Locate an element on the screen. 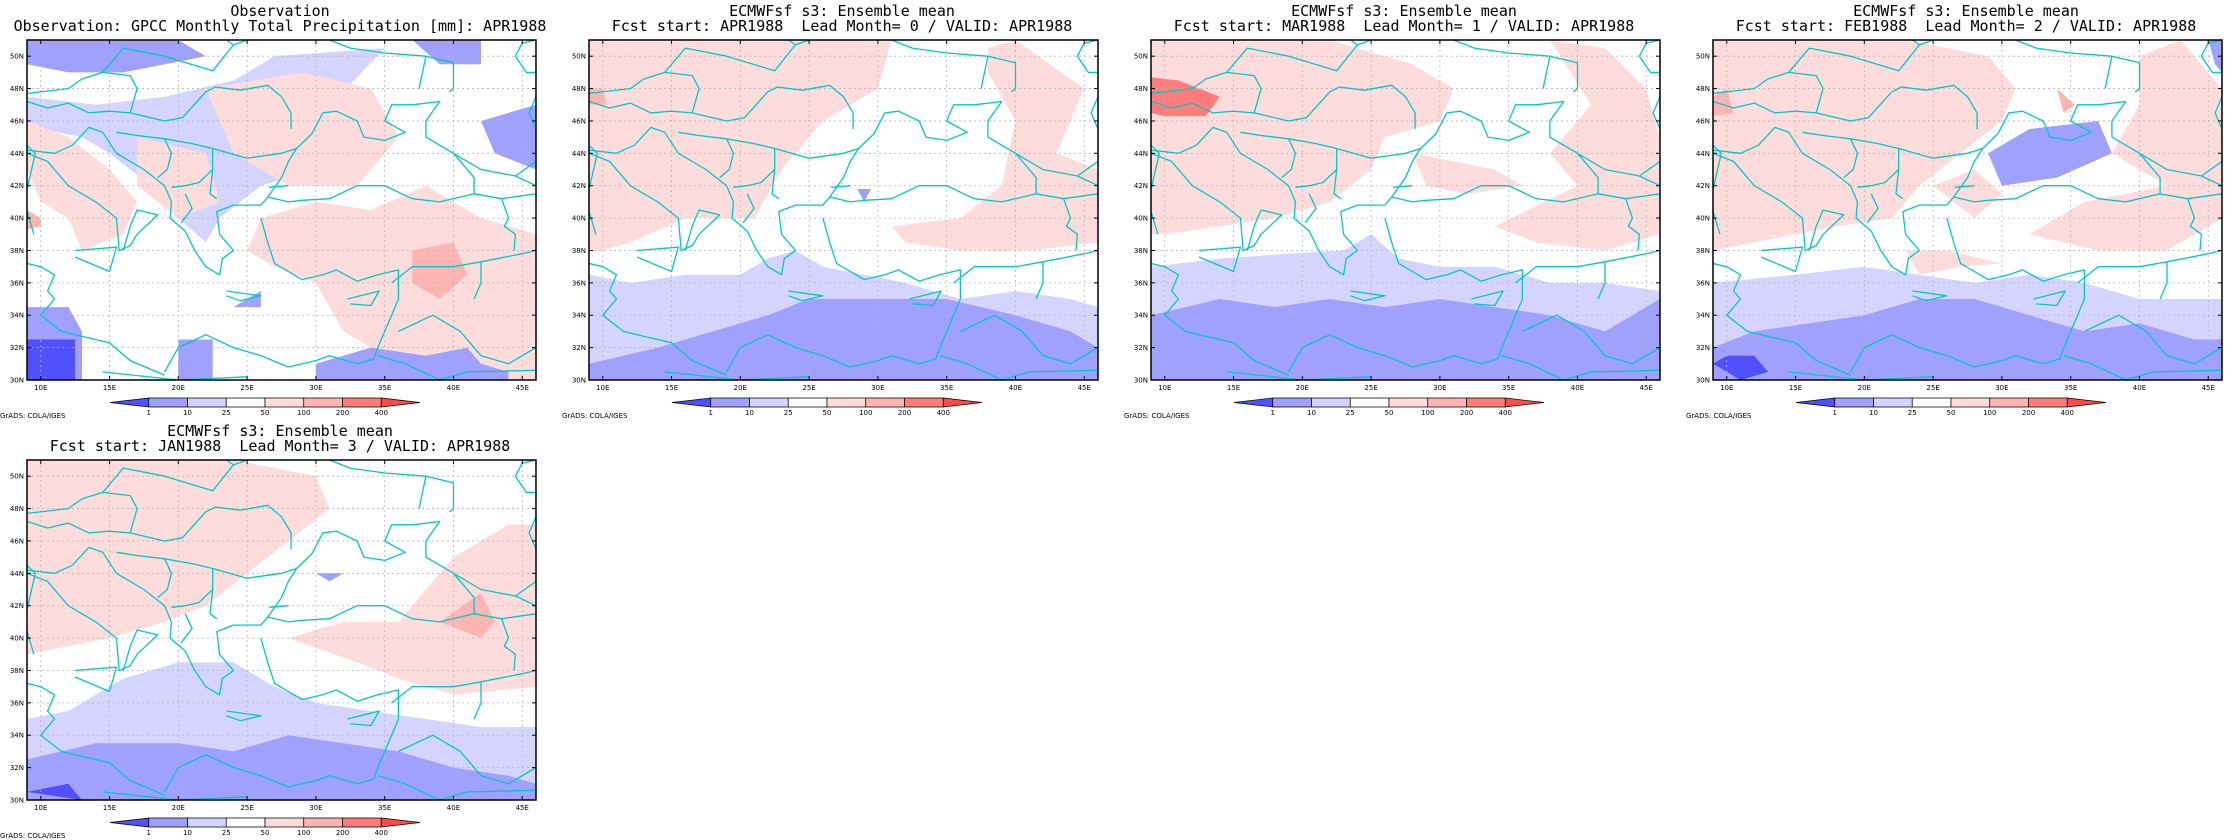  lat-tick-label: 48N is located at coordinates (17, 89).